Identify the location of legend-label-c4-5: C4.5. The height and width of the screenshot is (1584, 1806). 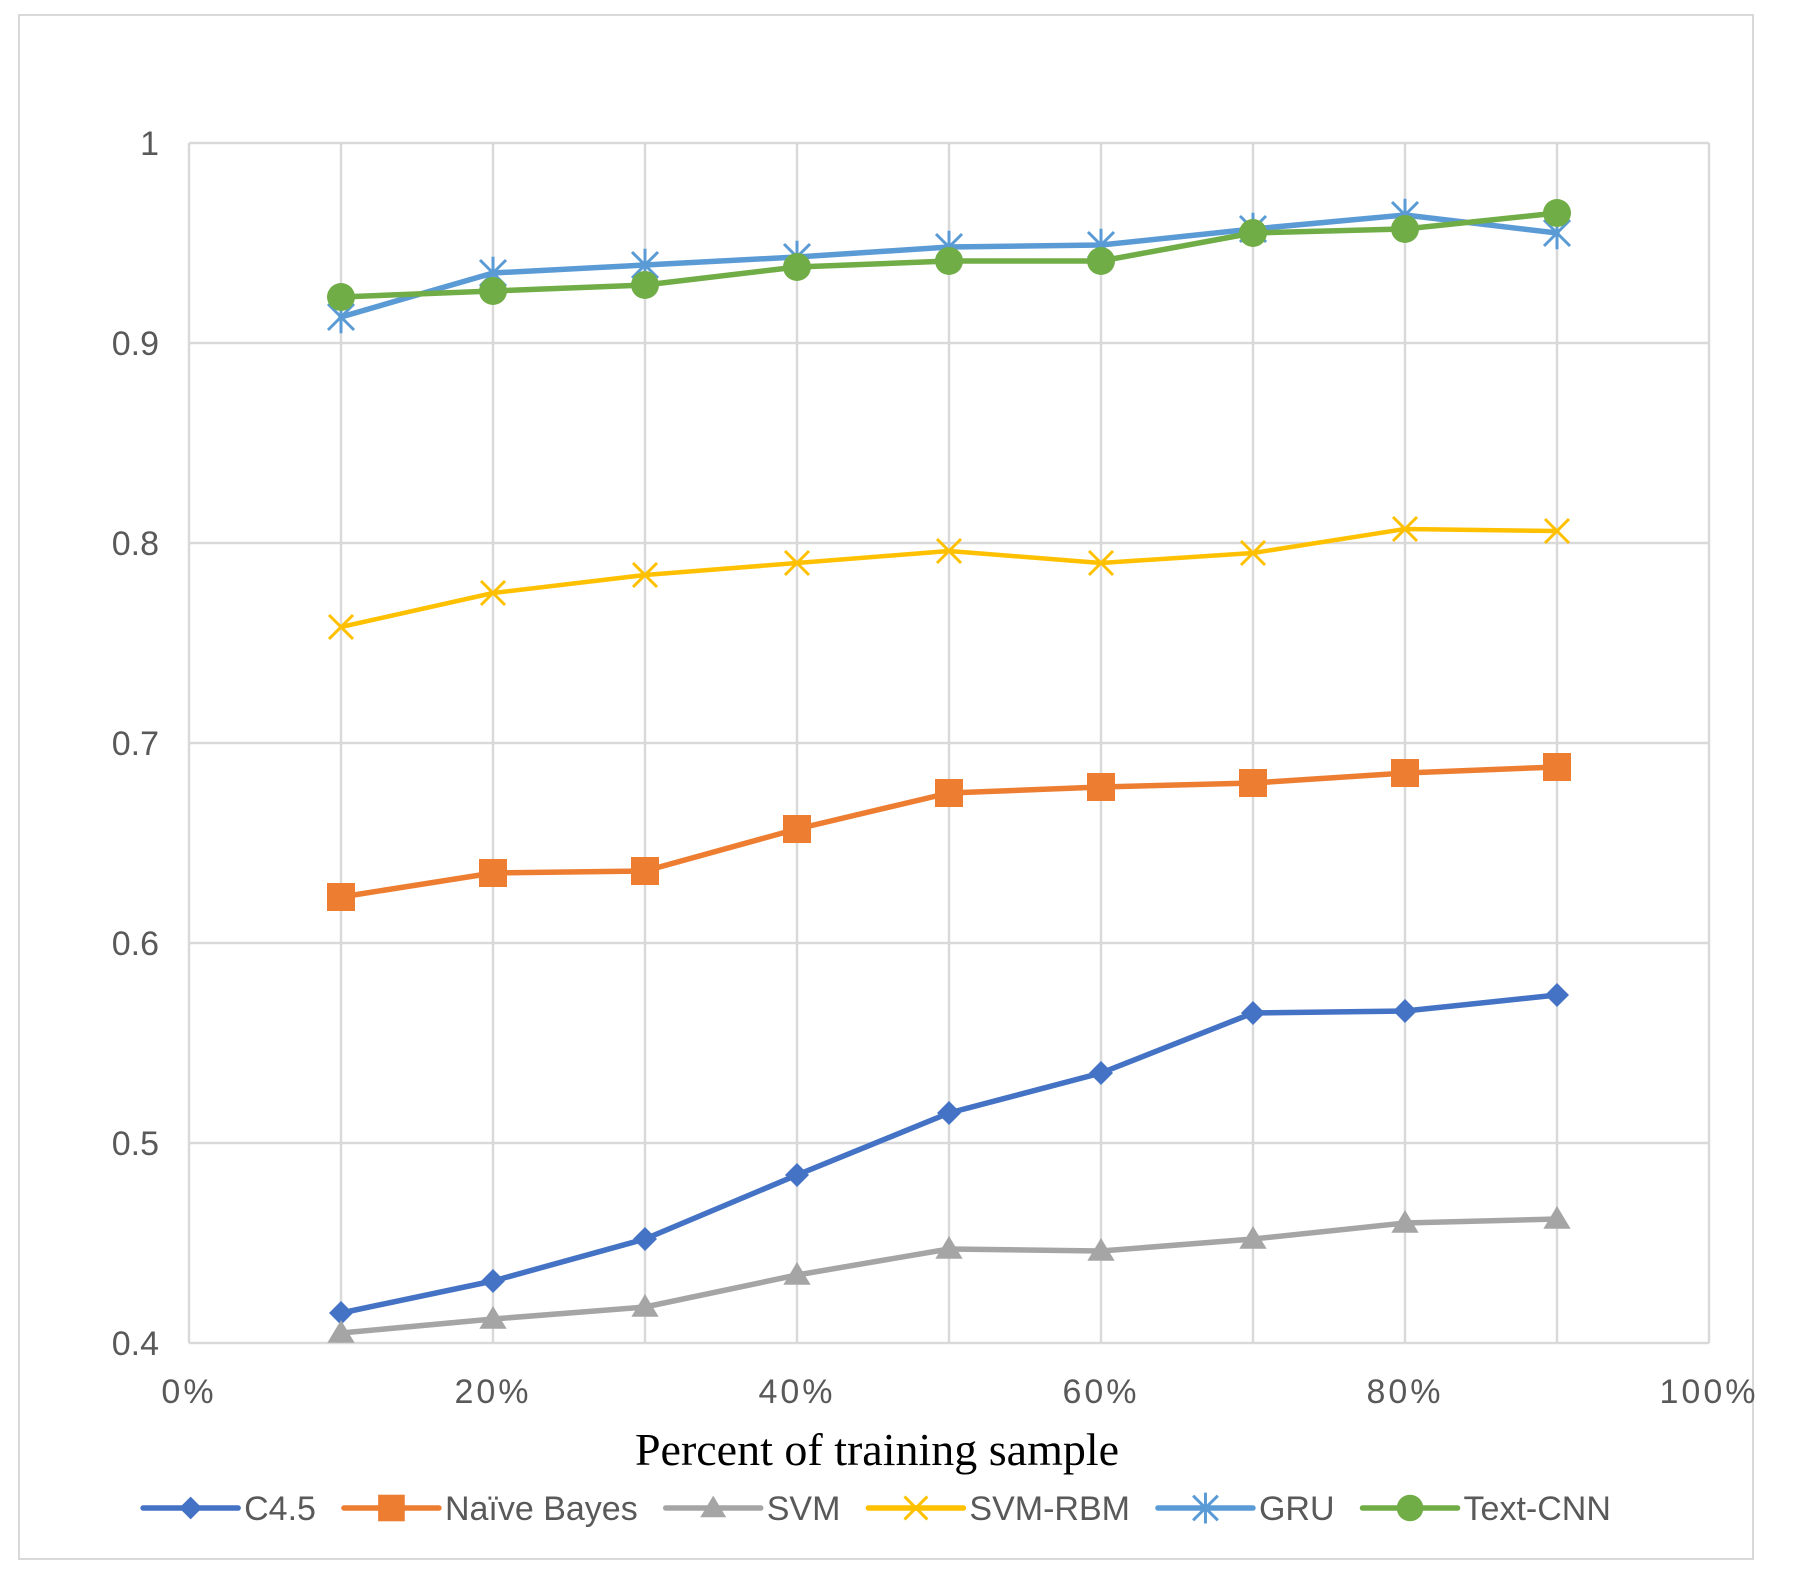
(280, 1509).